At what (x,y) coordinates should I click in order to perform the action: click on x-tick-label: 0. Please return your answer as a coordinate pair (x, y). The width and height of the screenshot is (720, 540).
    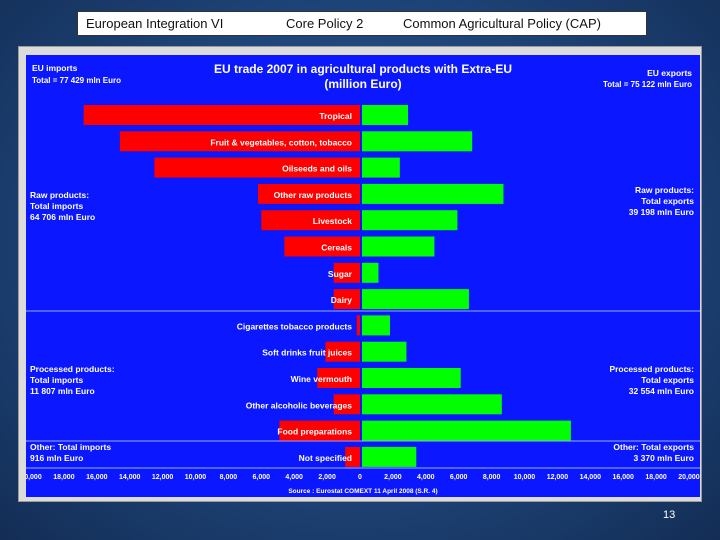
    Looking at the image, I should click on (360, 477).